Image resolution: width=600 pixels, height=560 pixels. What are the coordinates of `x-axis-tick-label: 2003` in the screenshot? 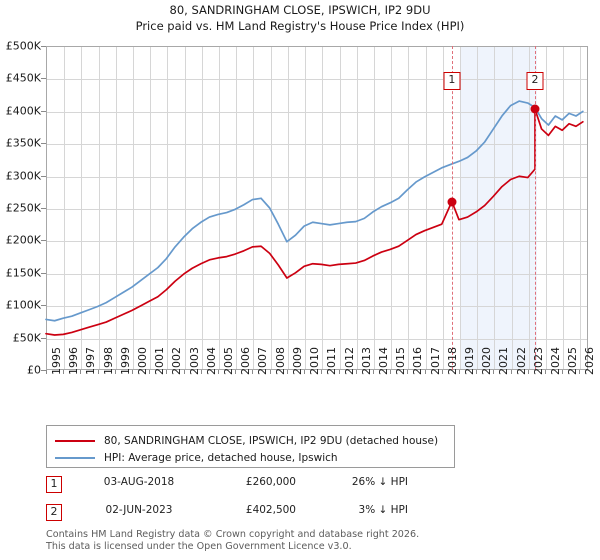 It's located at (194, 361).